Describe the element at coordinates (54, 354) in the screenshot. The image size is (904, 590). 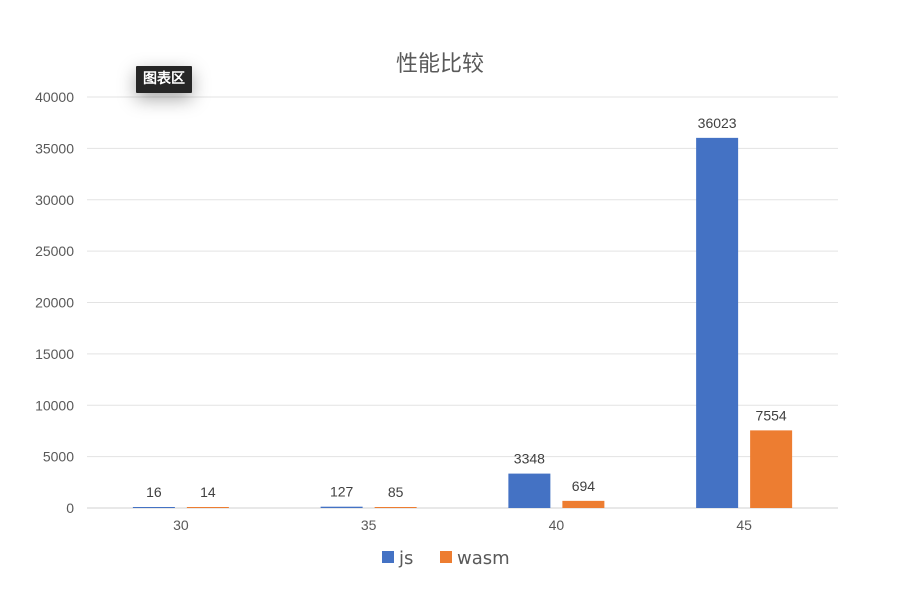
I see `y-tick-label: 15000` at that location.